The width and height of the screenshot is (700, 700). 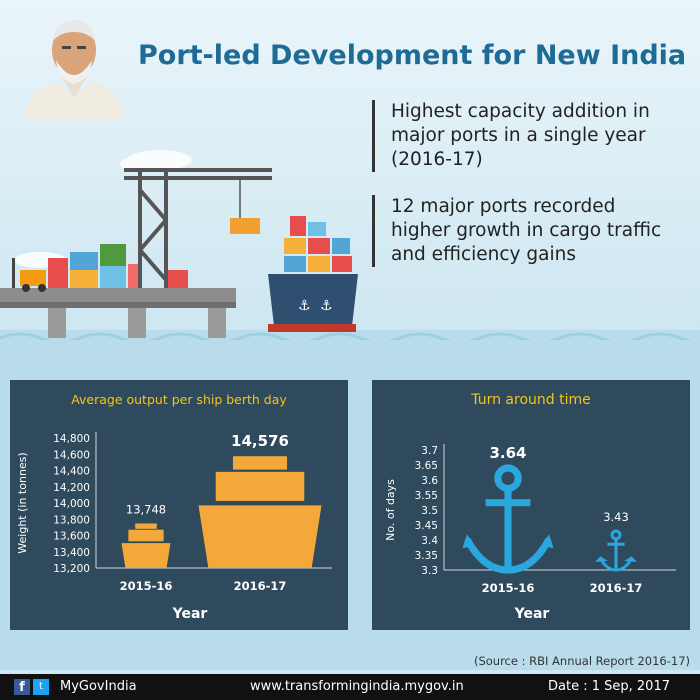 What do you see at coordinates (426, 556) in the screenshot?
I see `y-tick-label: 3.35` at bounding box center [426, 556].